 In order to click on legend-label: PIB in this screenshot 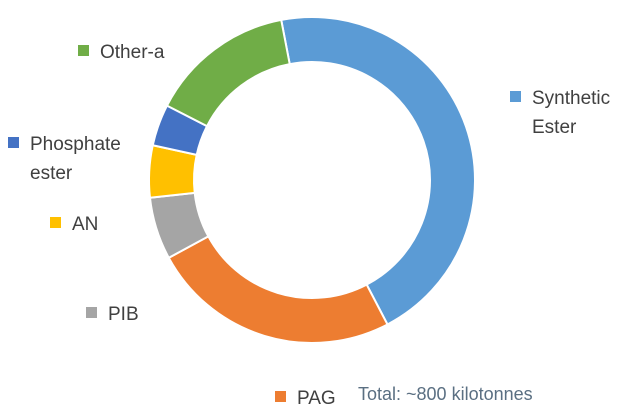, I will do `click(123, 314)`.